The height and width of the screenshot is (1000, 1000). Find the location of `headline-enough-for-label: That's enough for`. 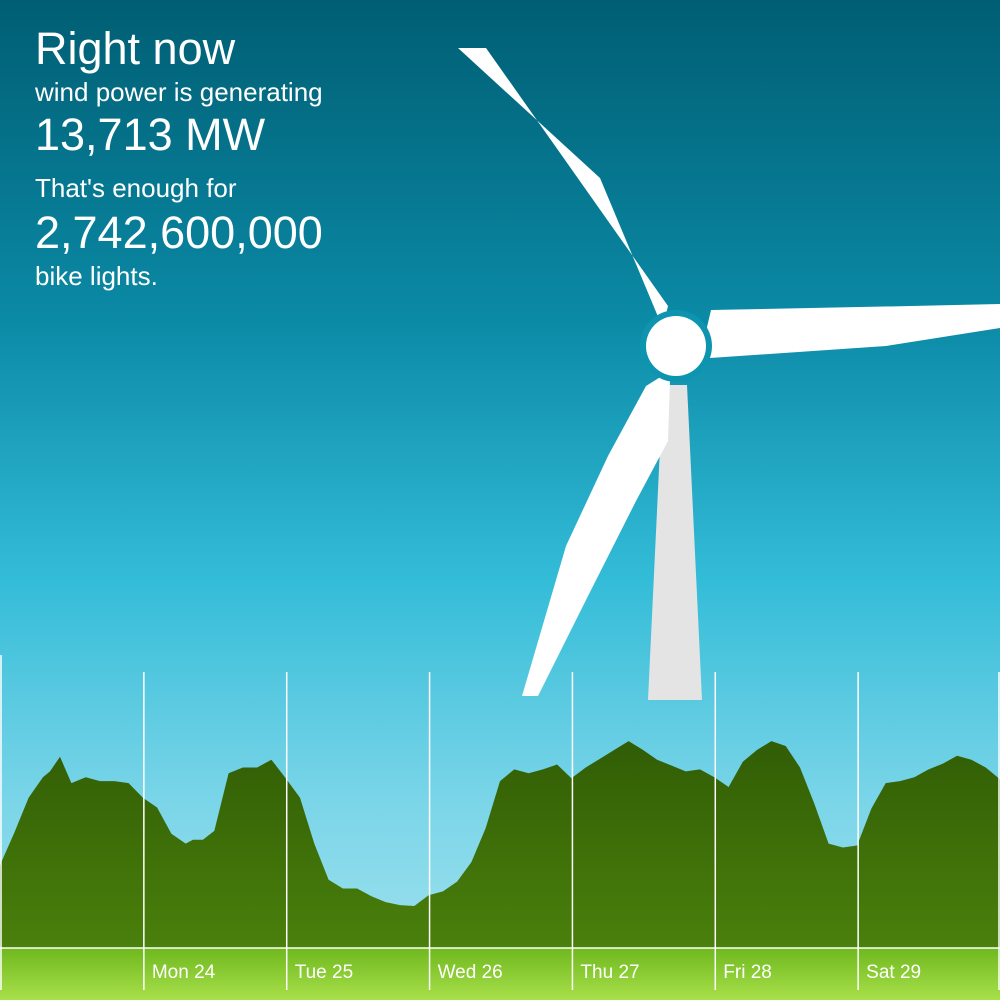

headline-enough-for-label: That's enough for is located at coordinates (136, 187).